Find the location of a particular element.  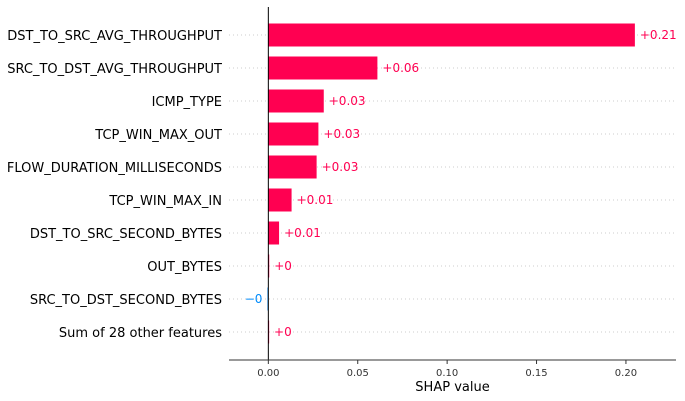

value-label: +0.06 is located at coordinates (400, 68).